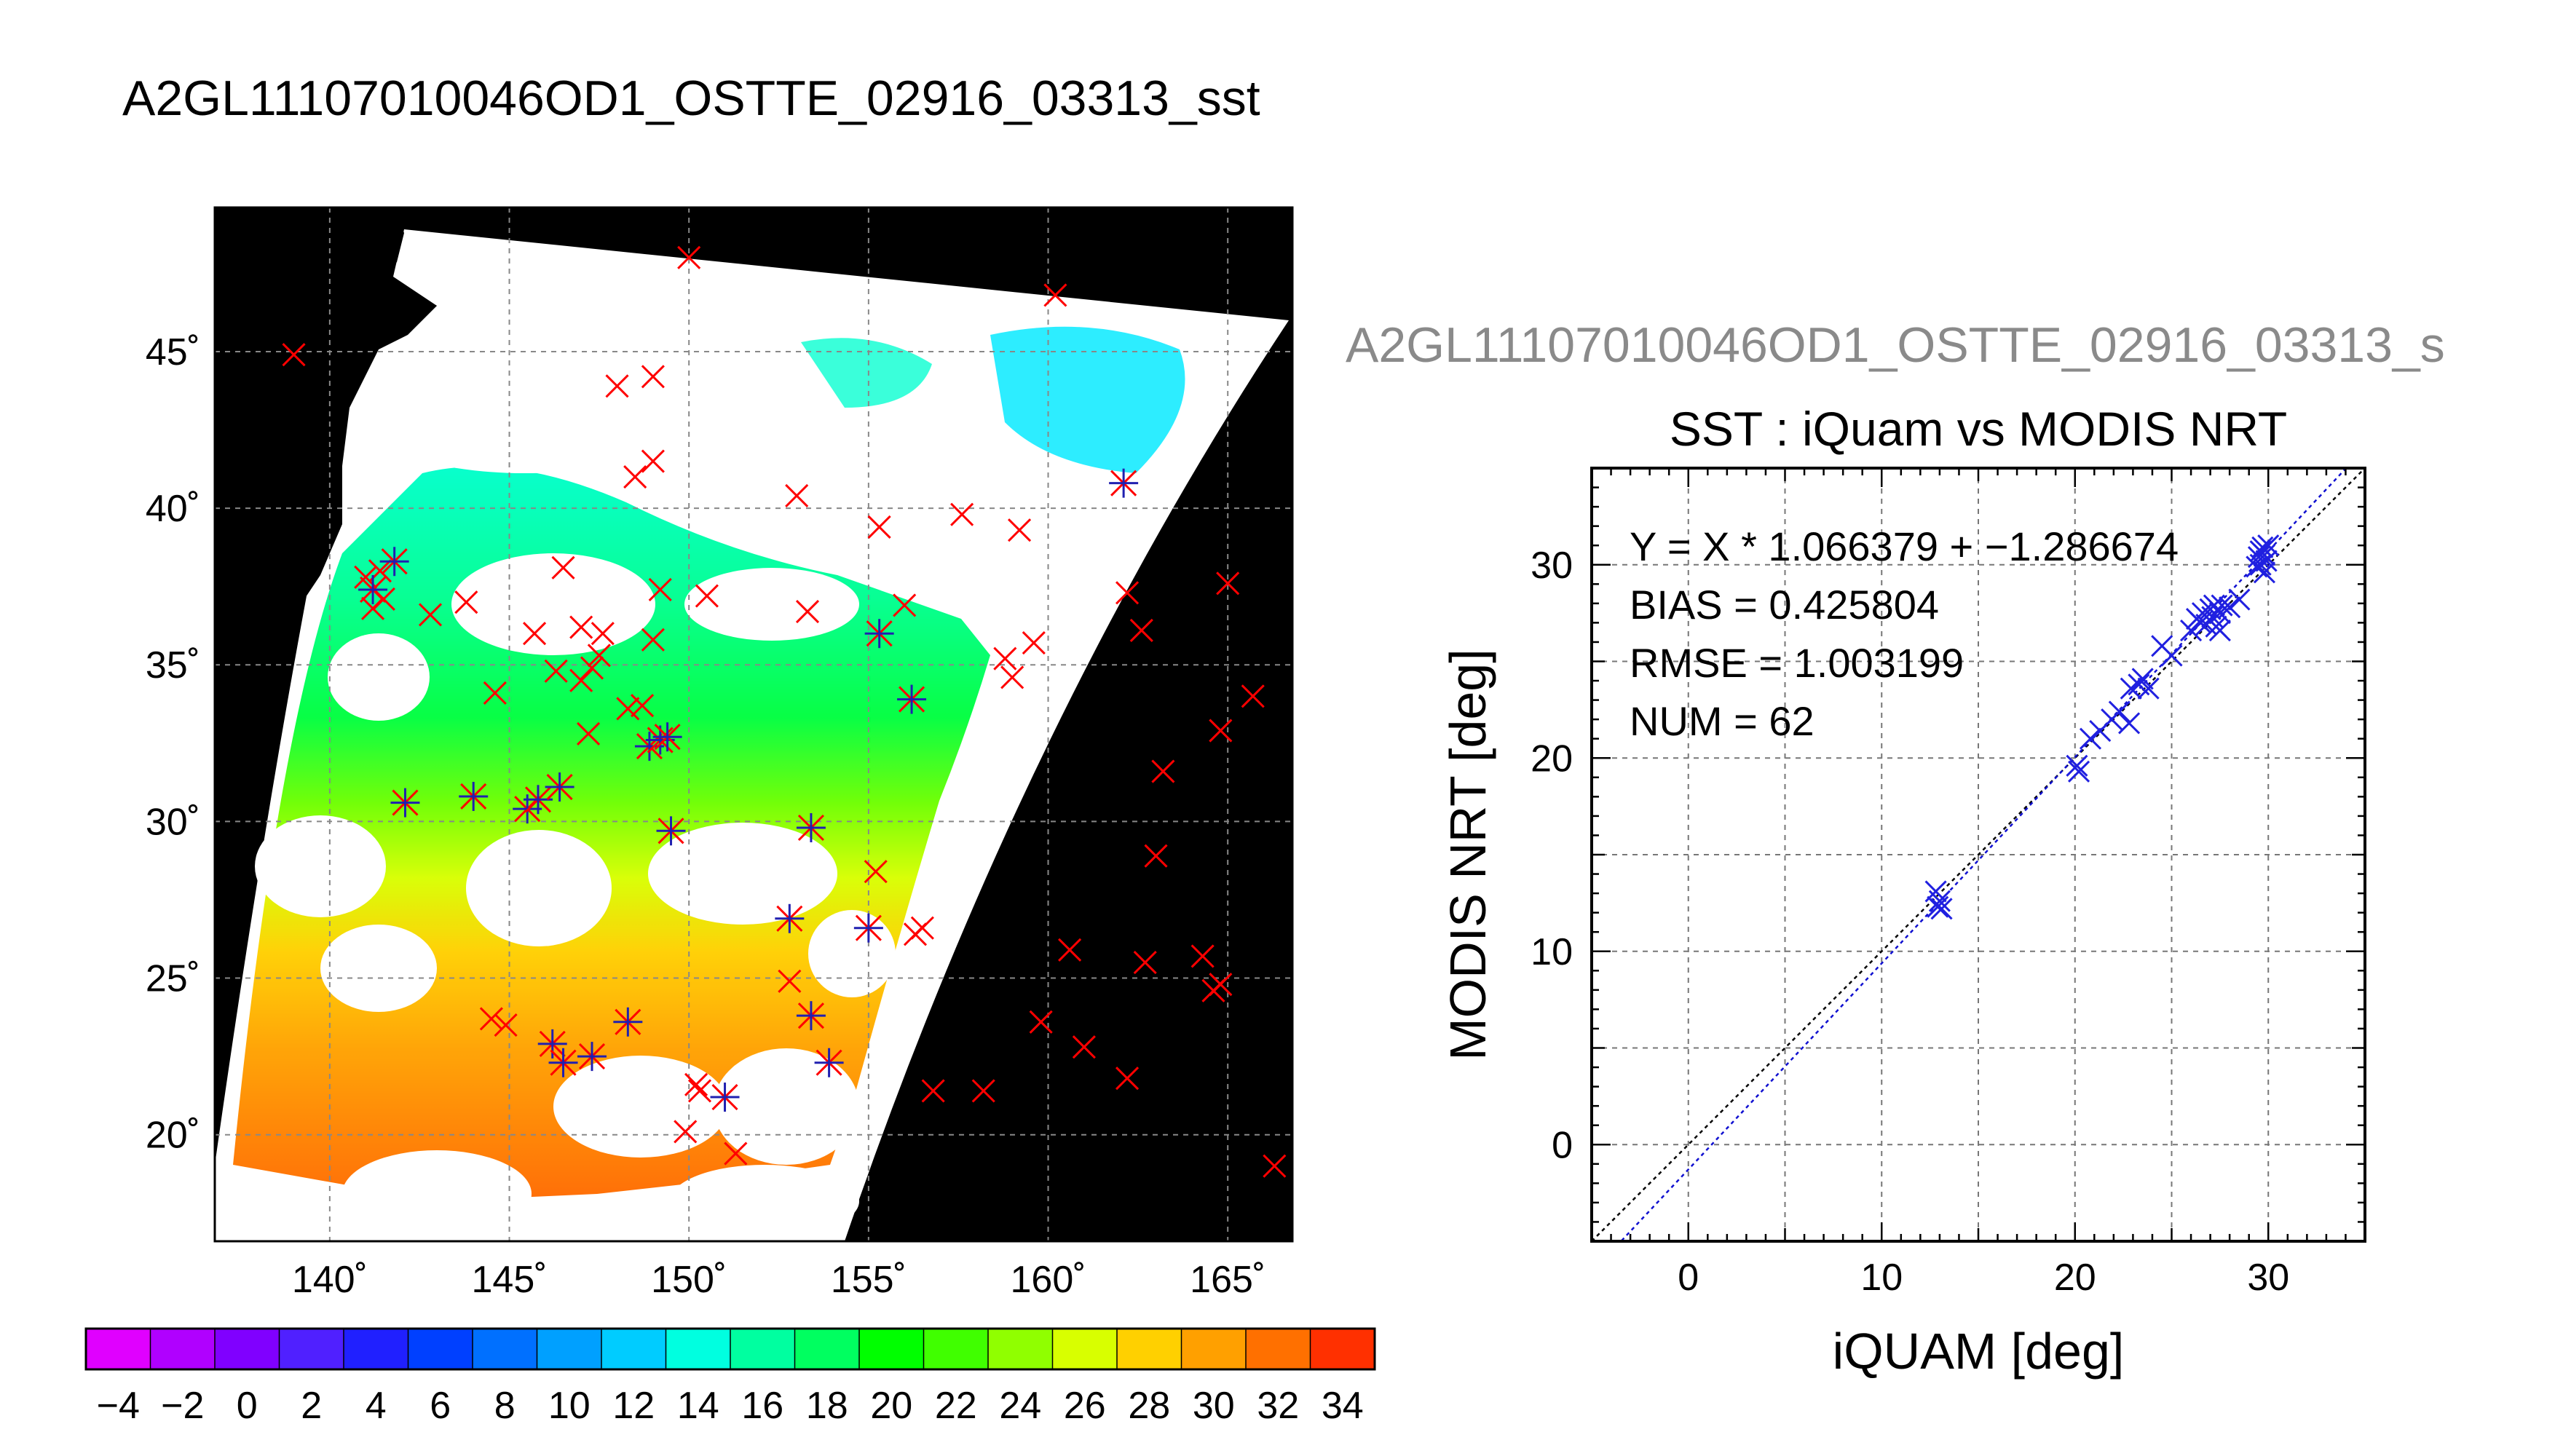 This screenshot has height=1456, width=2555. What do you see at coordinates (1227, 1280) in the screenshot?
I see `map-x-tick-label: 165˚` at bounding box center [1227, 1280].